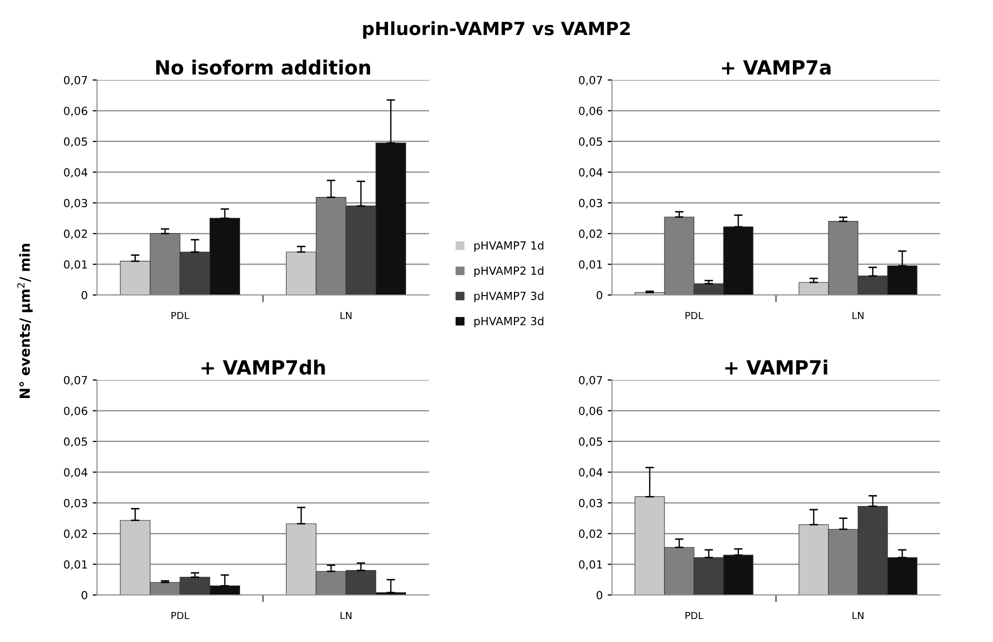 This screenshot has width=993, height=642. What do you see at coordinates (509, 322) in the screenshot?
I see `legend-label: pHVAMP2 3d` at bounding box center [509, 322].